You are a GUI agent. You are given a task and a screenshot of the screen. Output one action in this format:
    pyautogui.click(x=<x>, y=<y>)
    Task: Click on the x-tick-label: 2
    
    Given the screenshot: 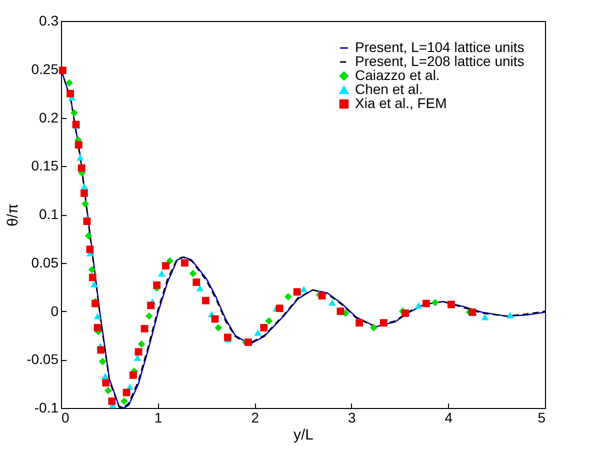 What is the action you would take?
    pyautogui.click(x=255, y=418)
    